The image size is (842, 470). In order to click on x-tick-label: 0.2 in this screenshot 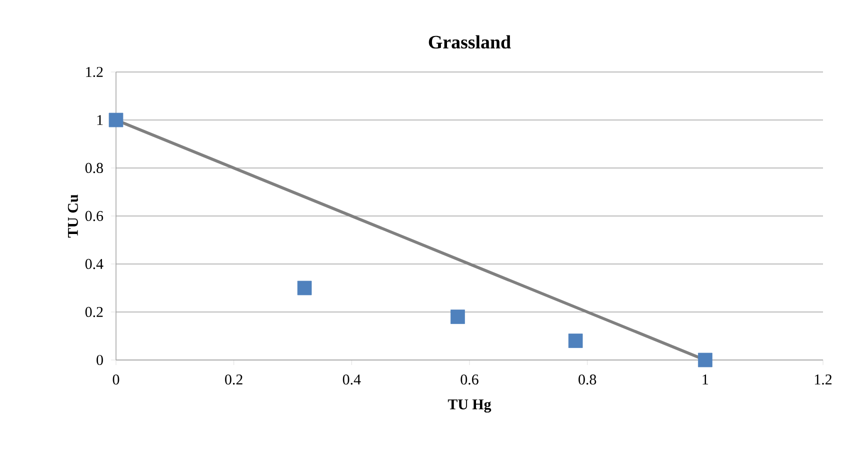, I will do `click(233, 379)`.